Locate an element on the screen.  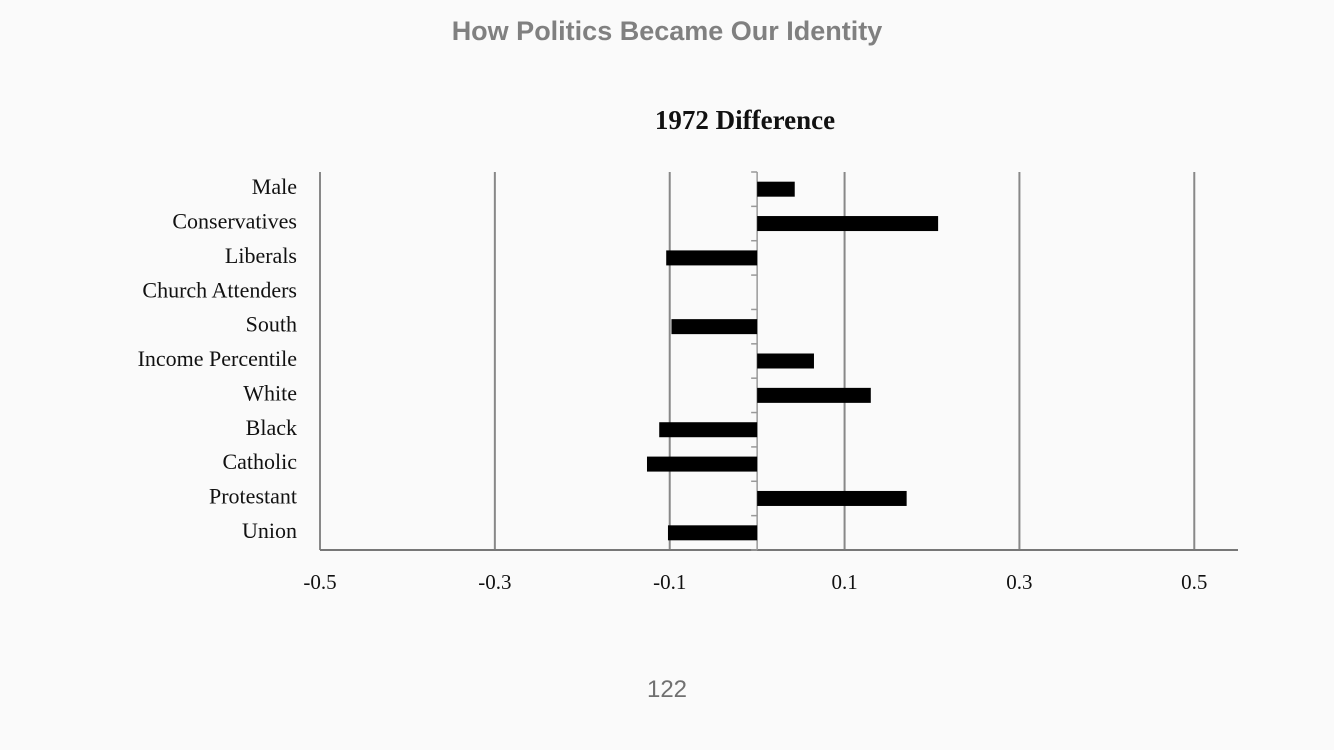
y-tick-label: Church Attenders is located at coordinates (219, 289).